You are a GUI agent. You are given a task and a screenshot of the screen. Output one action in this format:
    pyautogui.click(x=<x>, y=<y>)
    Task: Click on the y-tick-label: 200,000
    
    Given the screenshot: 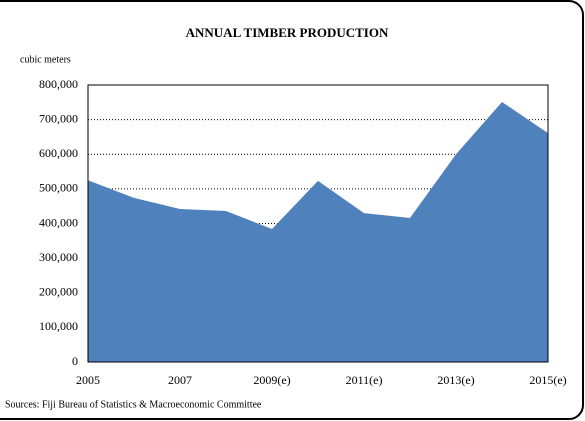 What is the action you would take?
    pyautogui.click(x=58, y=292)
    